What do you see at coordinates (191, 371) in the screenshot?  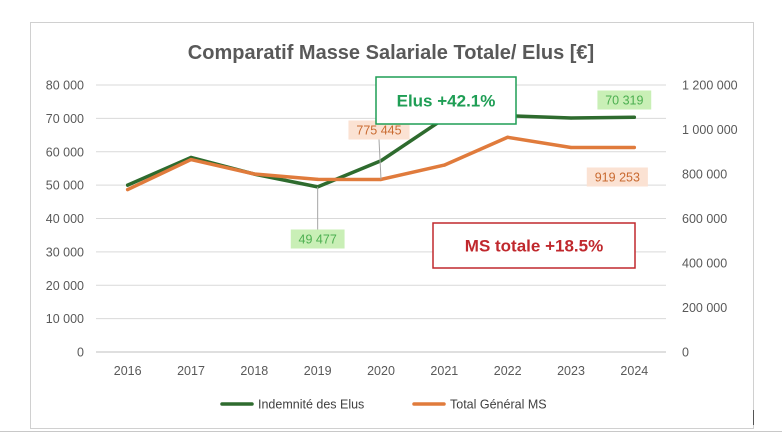 I see `x-tick-label: 2017` at bounding box center [191, 371].